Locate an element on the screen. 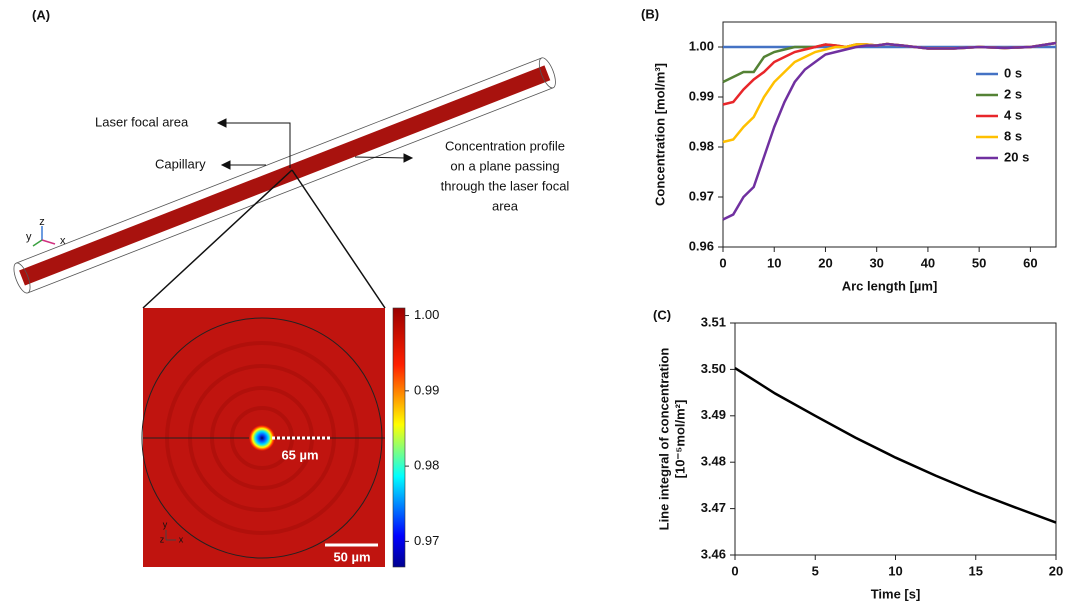 The image size is (1065, 608). x-tick-label: 60 is located at coordinates (1030, 262).